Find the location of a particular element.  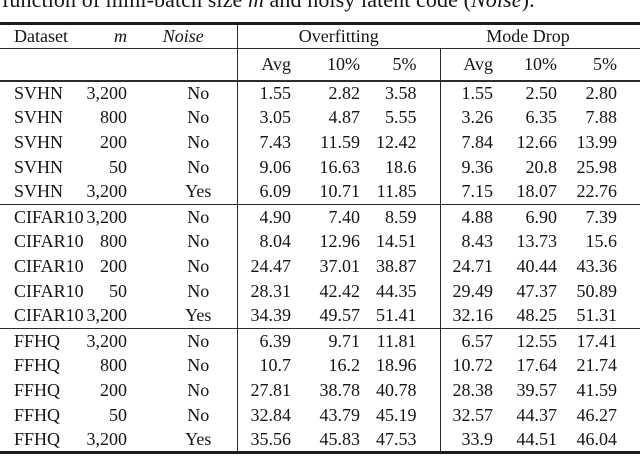

cell-overfitting-5pct: 45.19 is located at coordinates (396, 414).